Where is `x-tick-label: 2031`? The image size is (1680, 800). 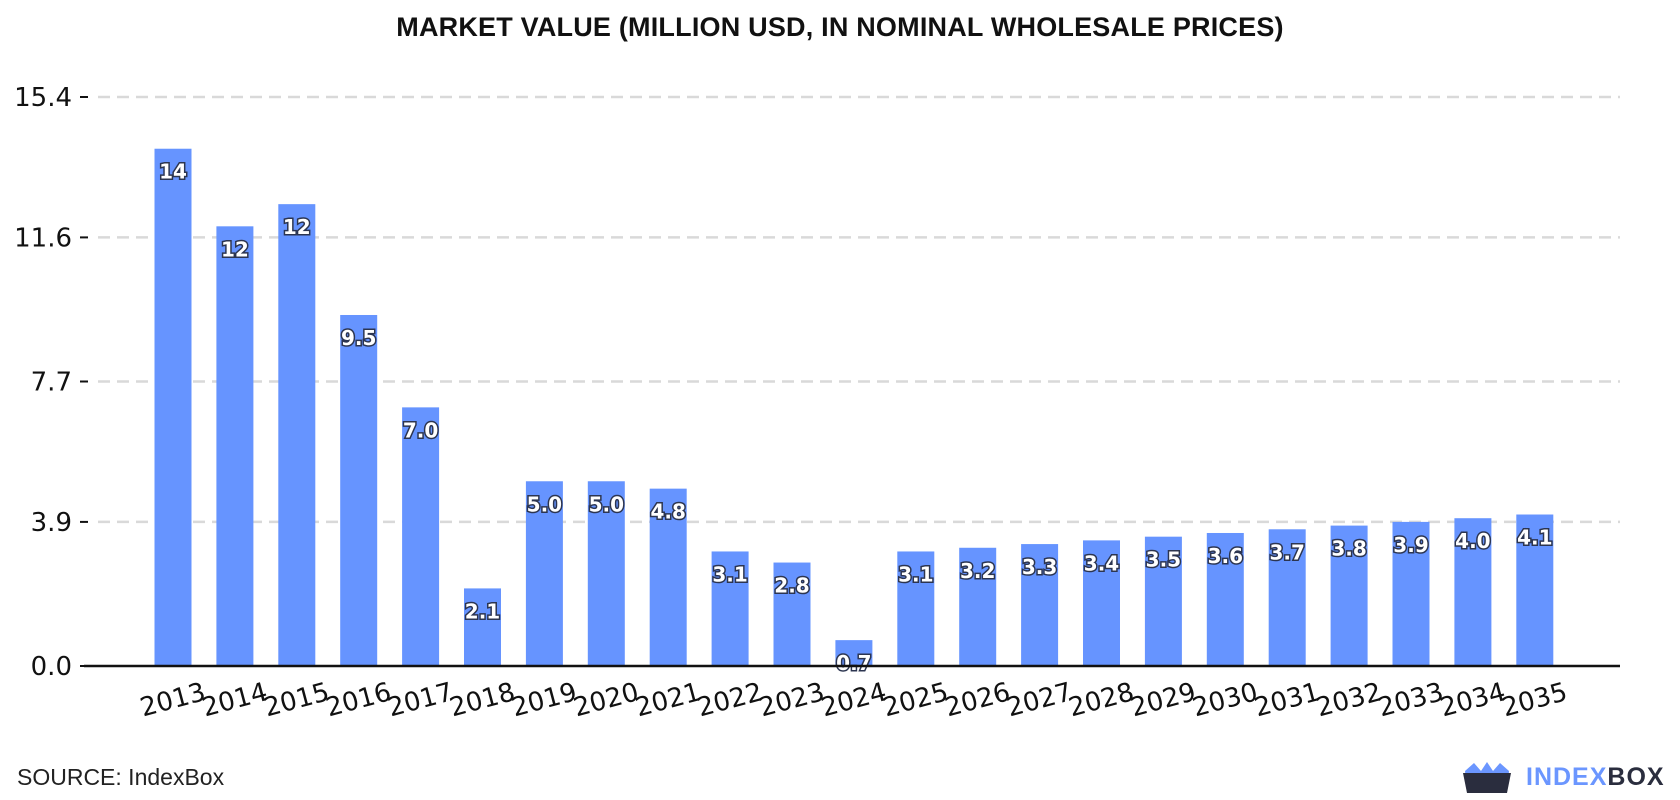
x-tick-label: 2031 is located at coordinates (1287, 700).